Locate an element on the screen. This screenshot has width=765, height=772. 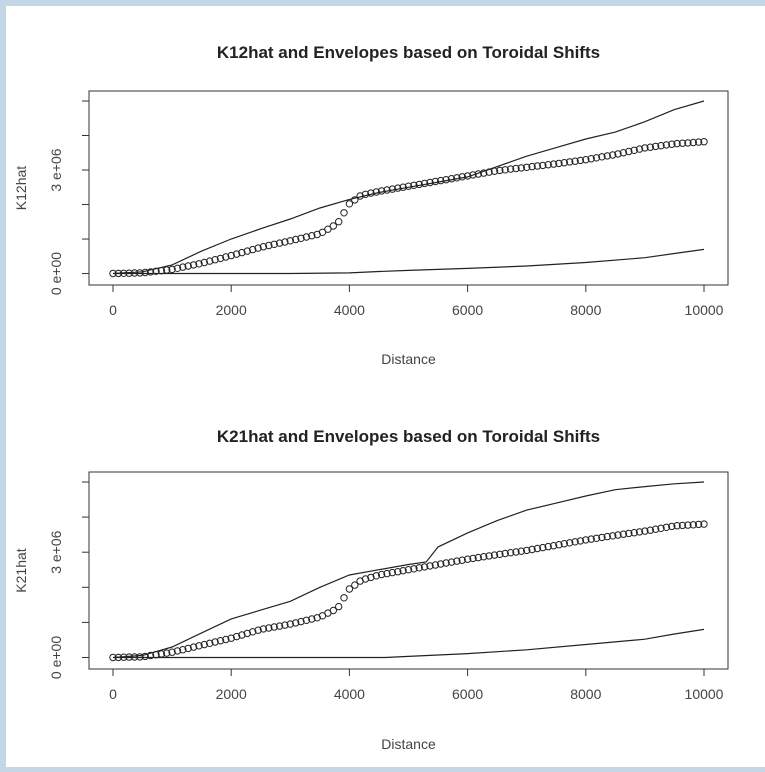
x-tick-label: 6000 is located at coordinates (467, 694).